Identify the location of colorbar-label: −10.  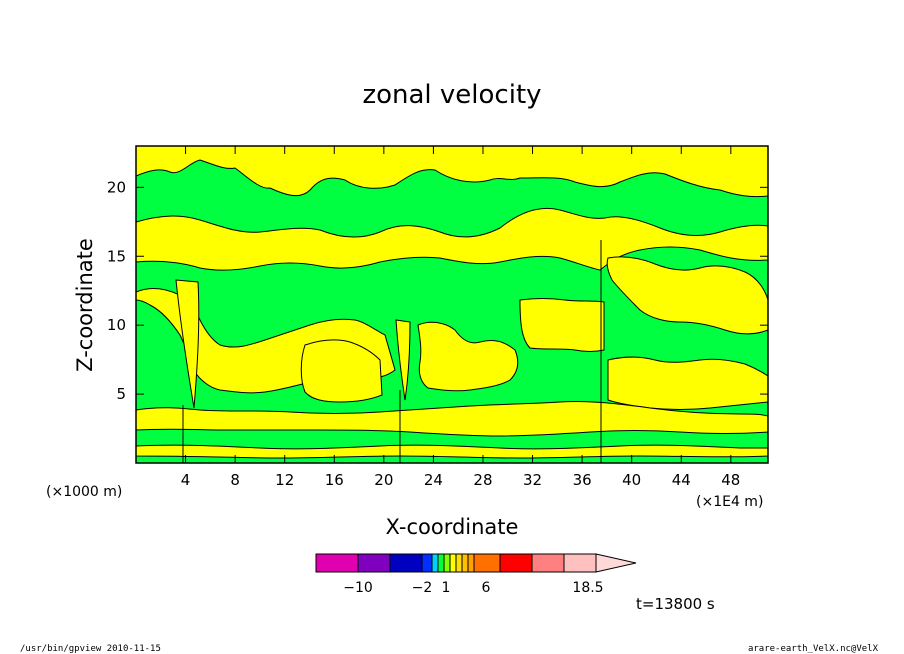
(358, 588).